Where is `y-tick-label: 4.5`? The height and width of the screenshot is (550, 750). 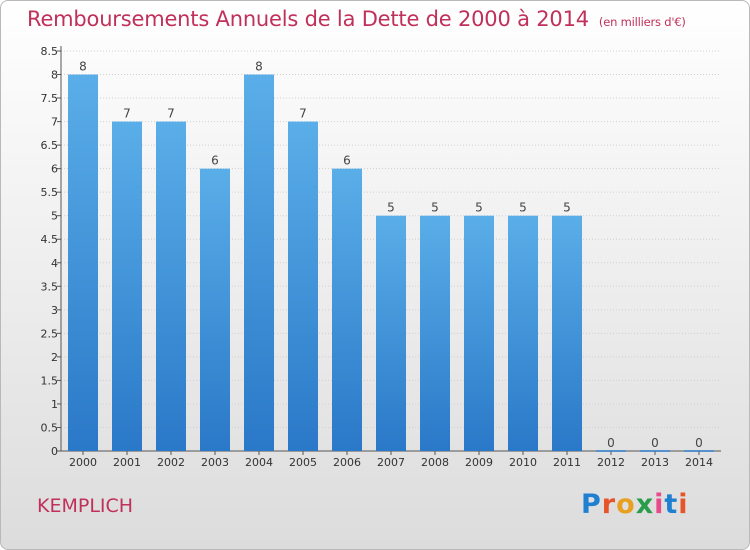 y-tick-label: 4.5 is located at coordinates (50, 239).